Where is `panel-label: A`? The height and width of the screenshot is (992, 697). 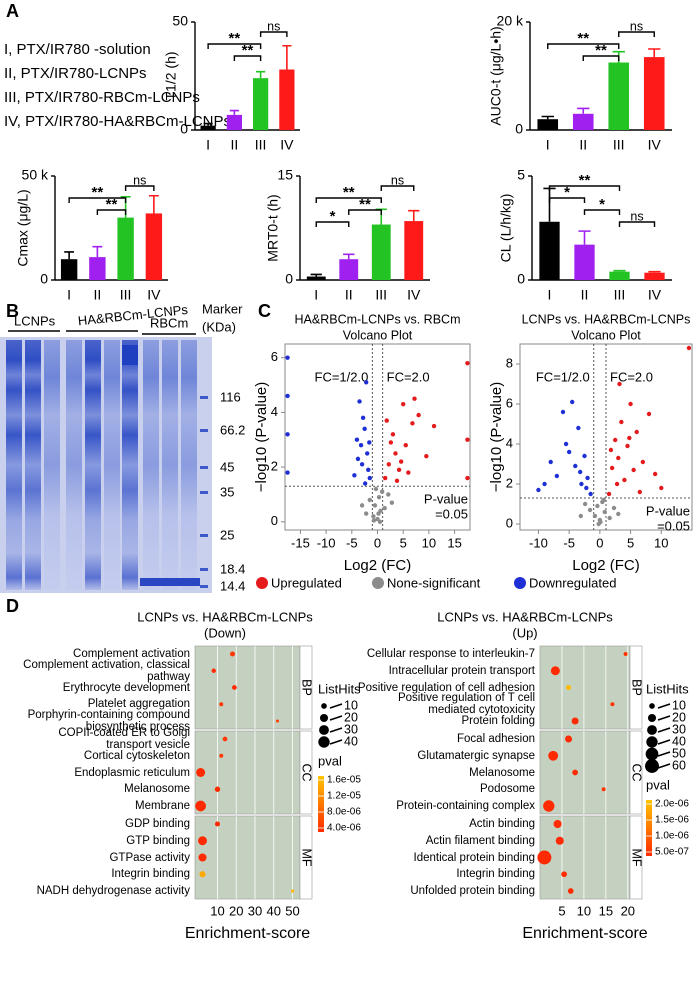 panel-label: A is located at coordinates (12, 11).